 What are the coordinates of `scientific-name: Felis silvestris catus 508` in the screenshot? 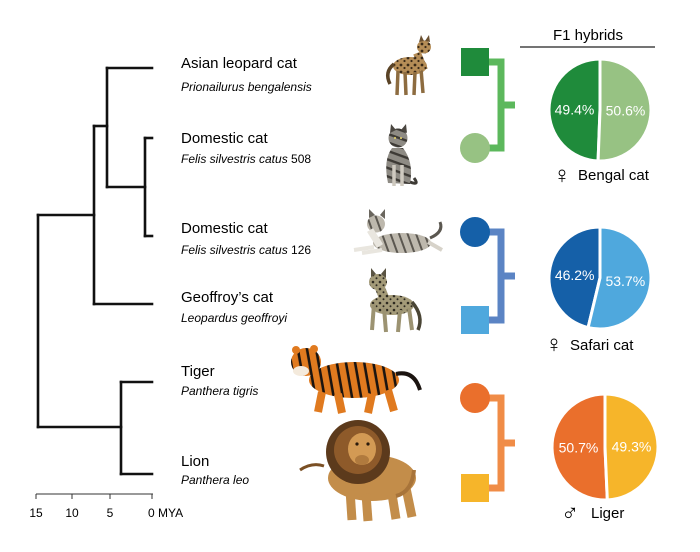 It's located at (246, 159).